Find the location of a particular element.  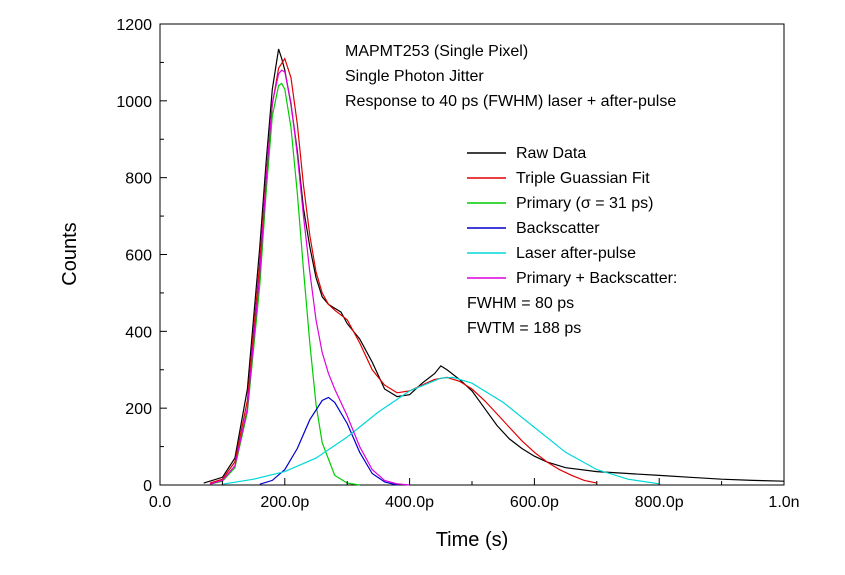

x-tick-label: 600.0p is located at coordinates (534, 502).